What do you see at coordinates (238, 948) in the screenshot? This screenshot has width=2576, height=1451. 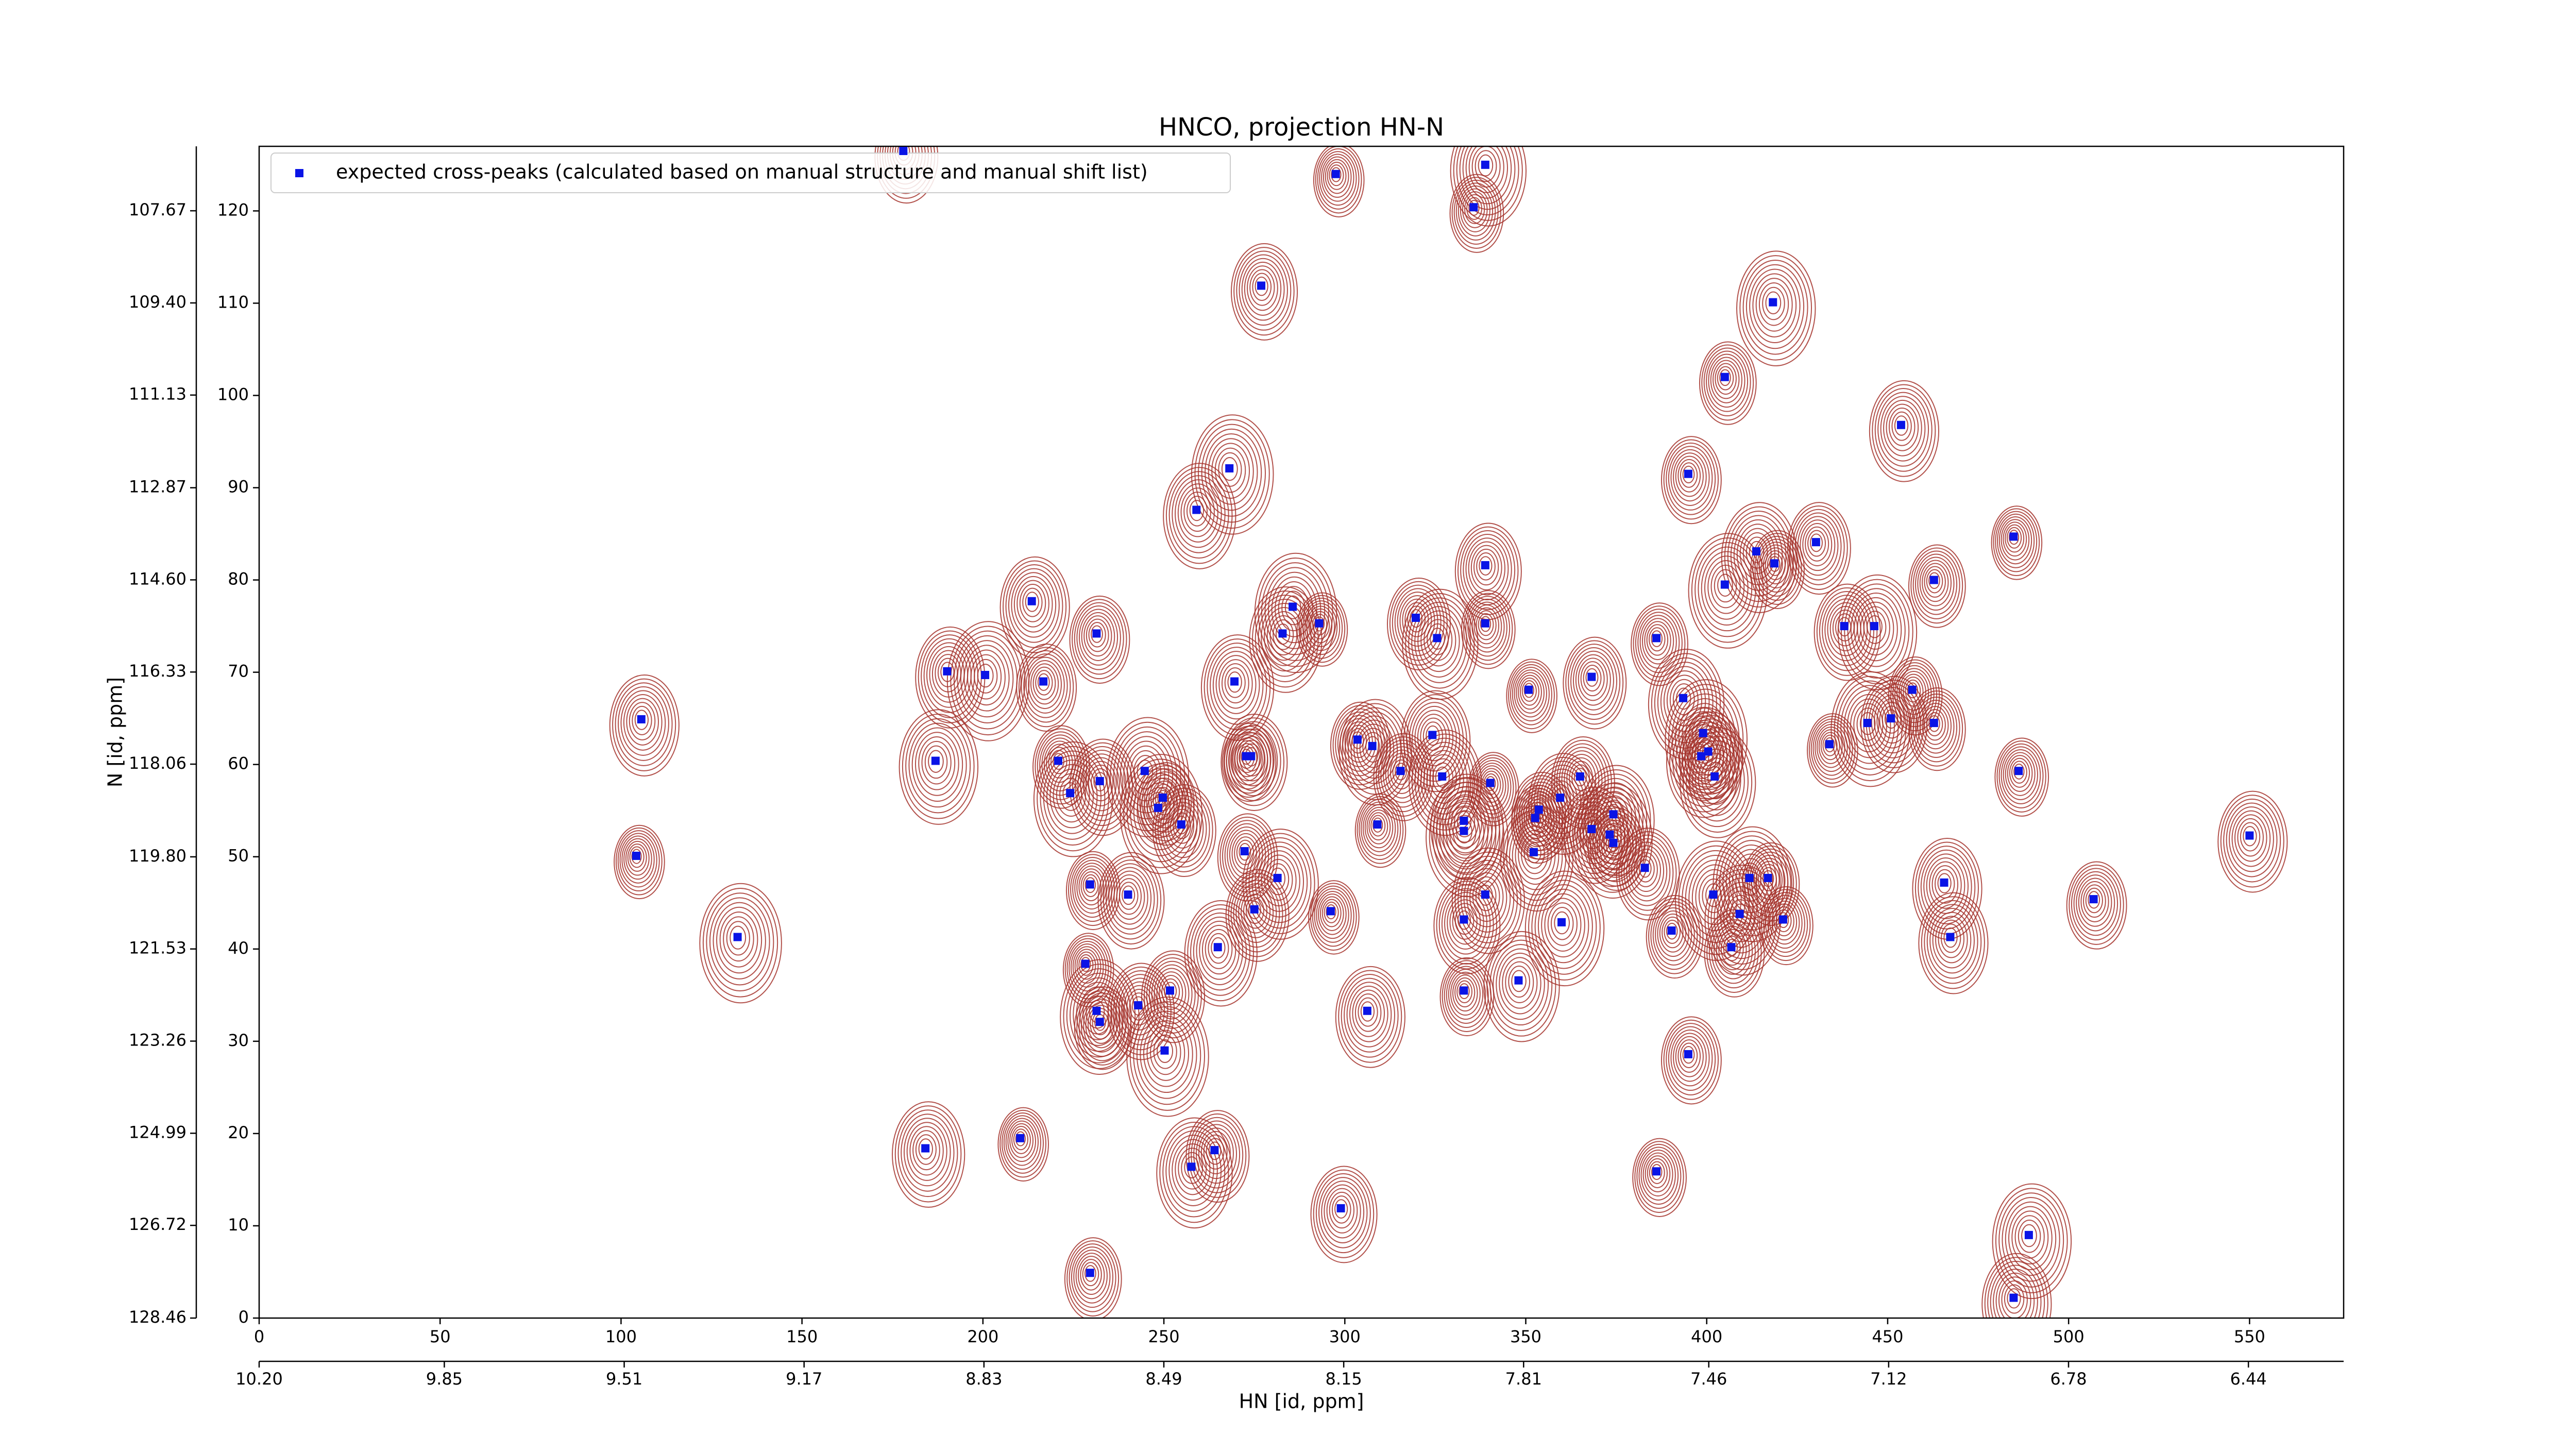 I see `y-tick-label: 40` at bounding box center [238, 948].